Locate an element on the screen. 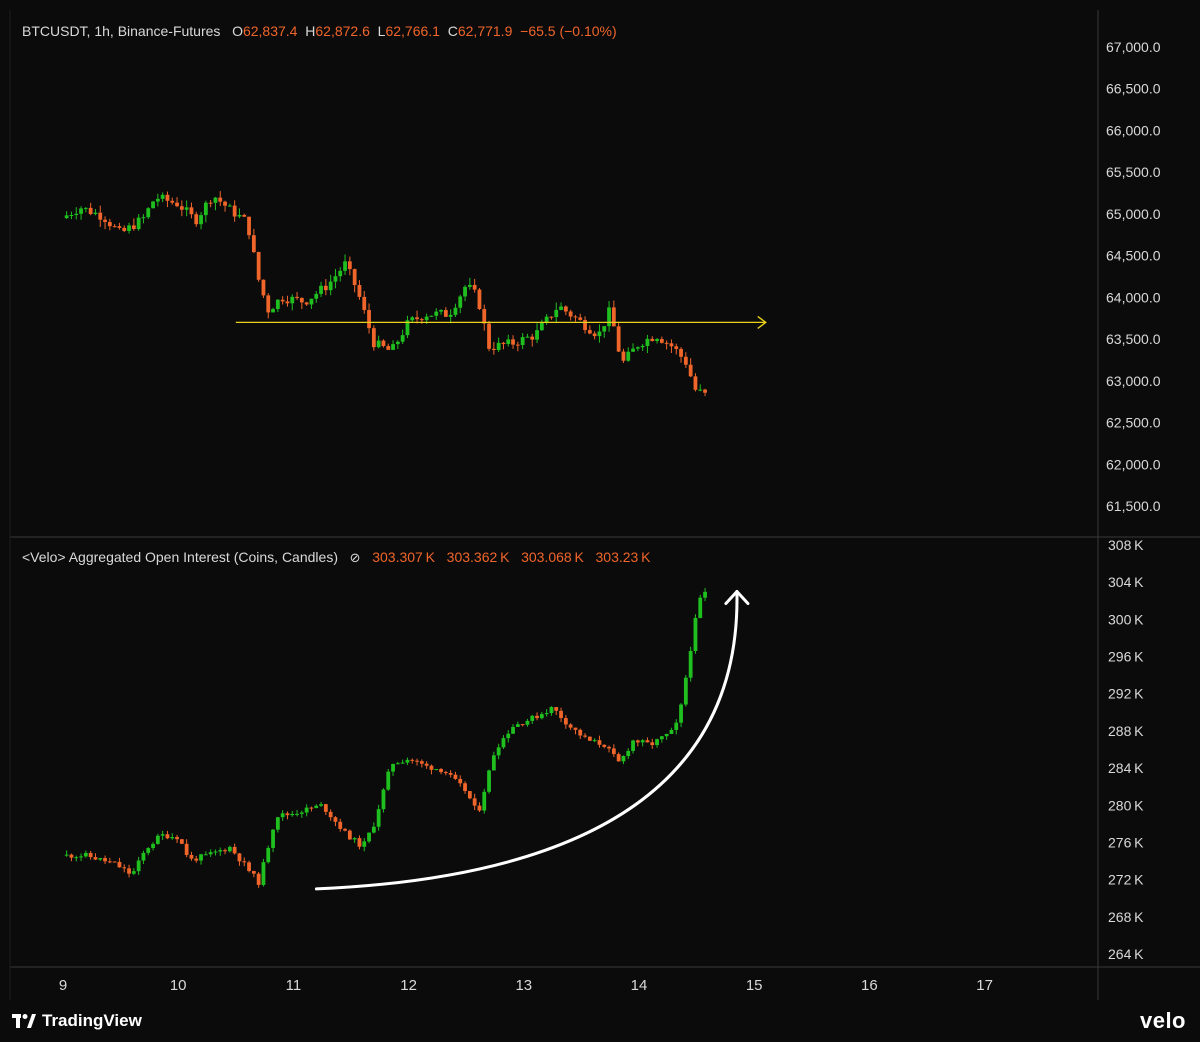 This screenshot has width=1200, height=1042. tradingview-logo: TradingView is located at coordinates (77, 1021).